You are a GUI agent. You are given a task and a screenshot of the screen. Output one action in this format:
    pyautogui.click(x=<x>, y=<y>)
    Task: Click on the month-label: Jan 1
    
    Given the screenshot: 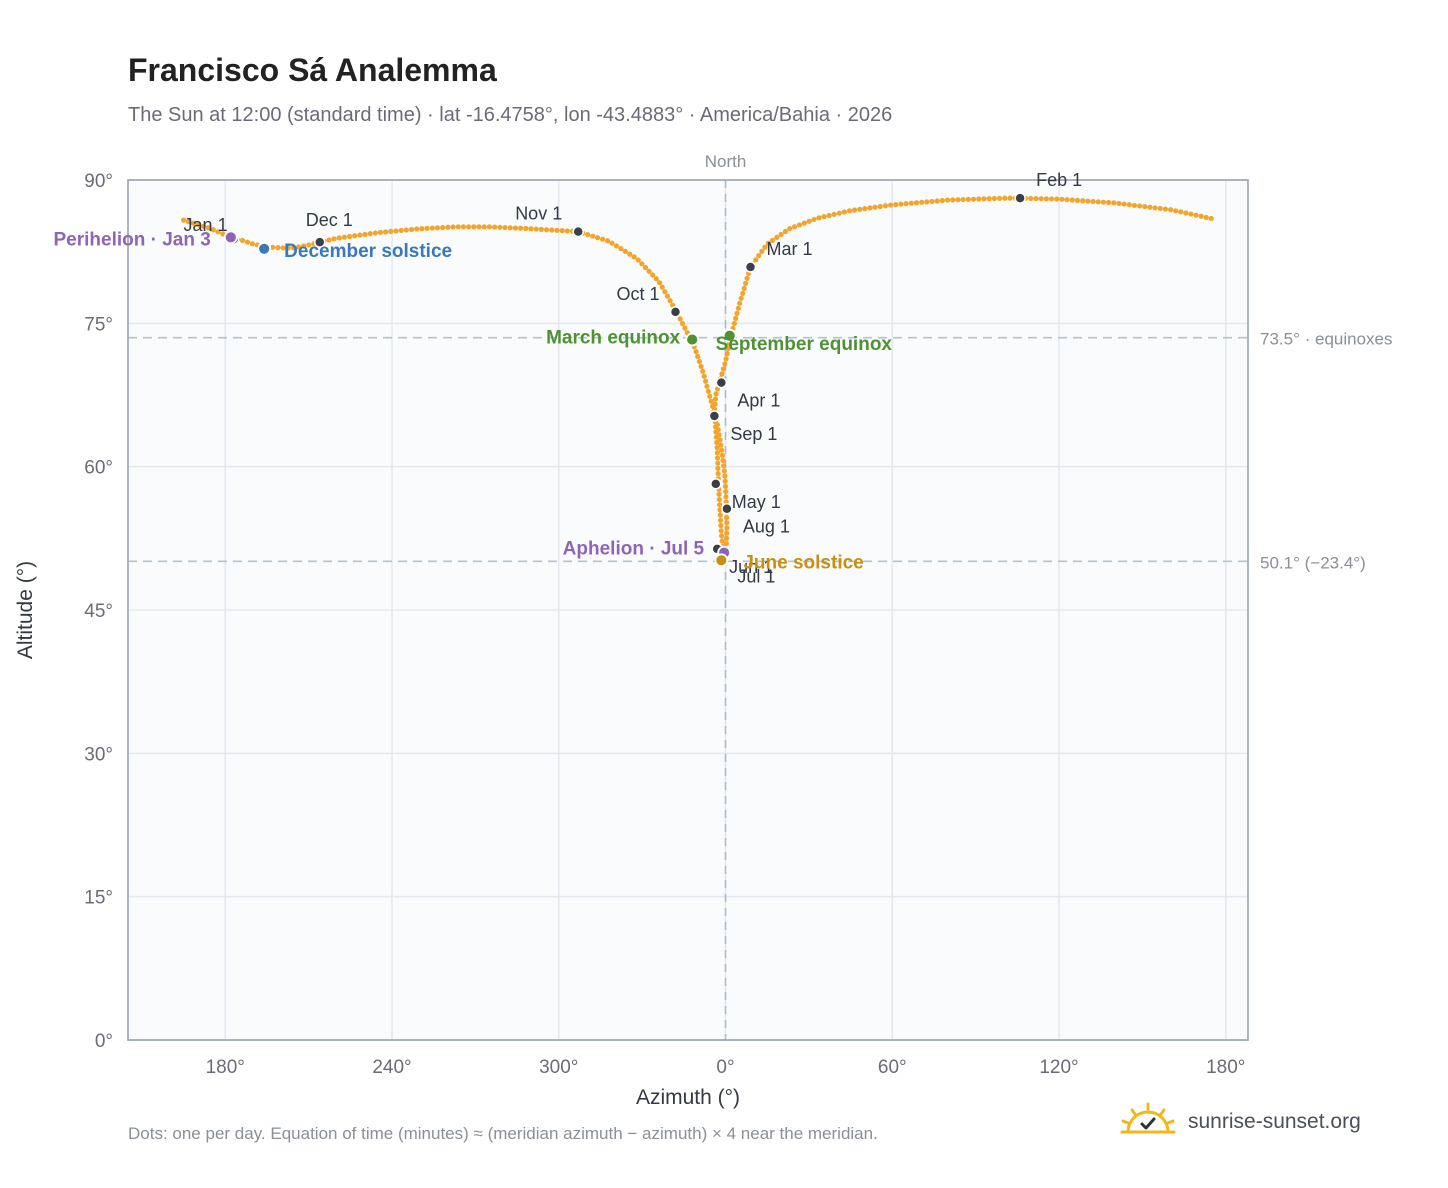 What is the action you would take?
    pyautogui.click(x=206, y=225)
    